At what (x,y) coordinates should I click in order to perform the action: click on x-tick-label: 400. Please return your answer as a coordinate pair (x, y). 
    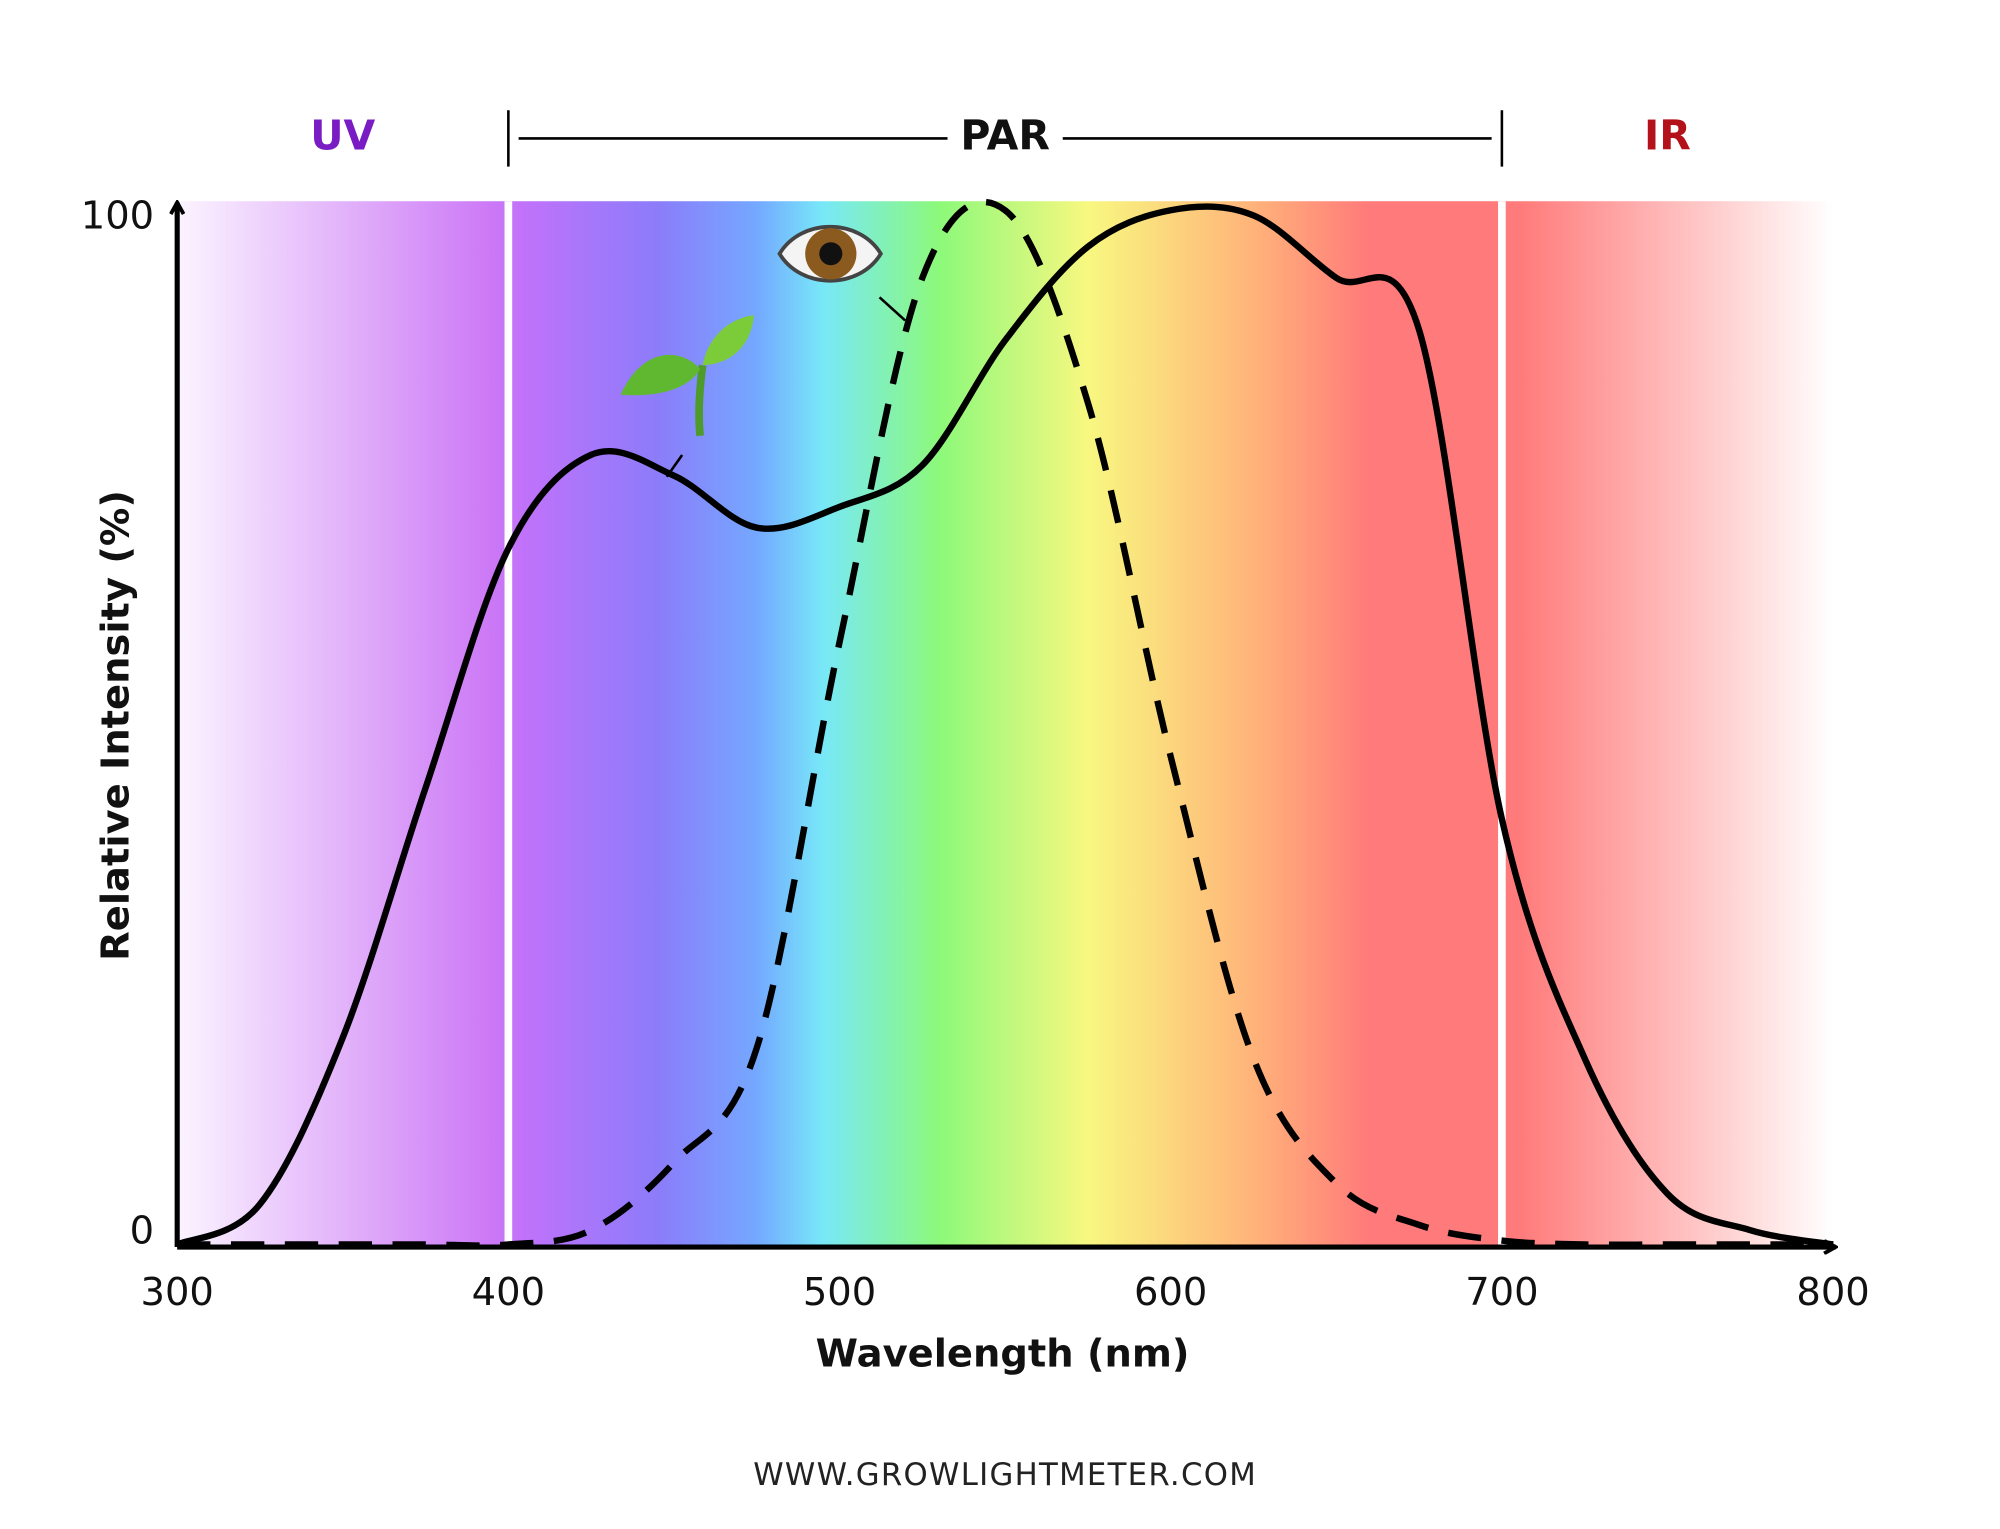
    Looking at the image, I should click on (508, 1292).